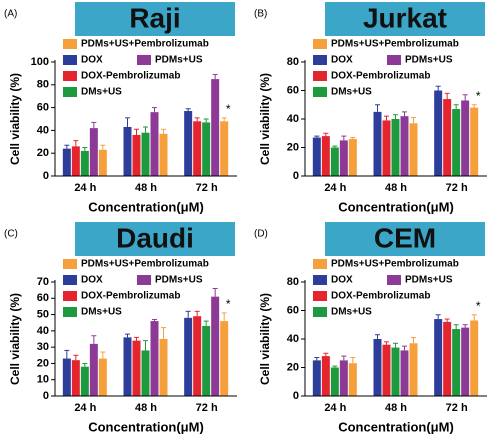  What do you see at coordinates (11, 234) in the screenshot?
I see `panel-label: (C)` at bounding box center [11, 234].